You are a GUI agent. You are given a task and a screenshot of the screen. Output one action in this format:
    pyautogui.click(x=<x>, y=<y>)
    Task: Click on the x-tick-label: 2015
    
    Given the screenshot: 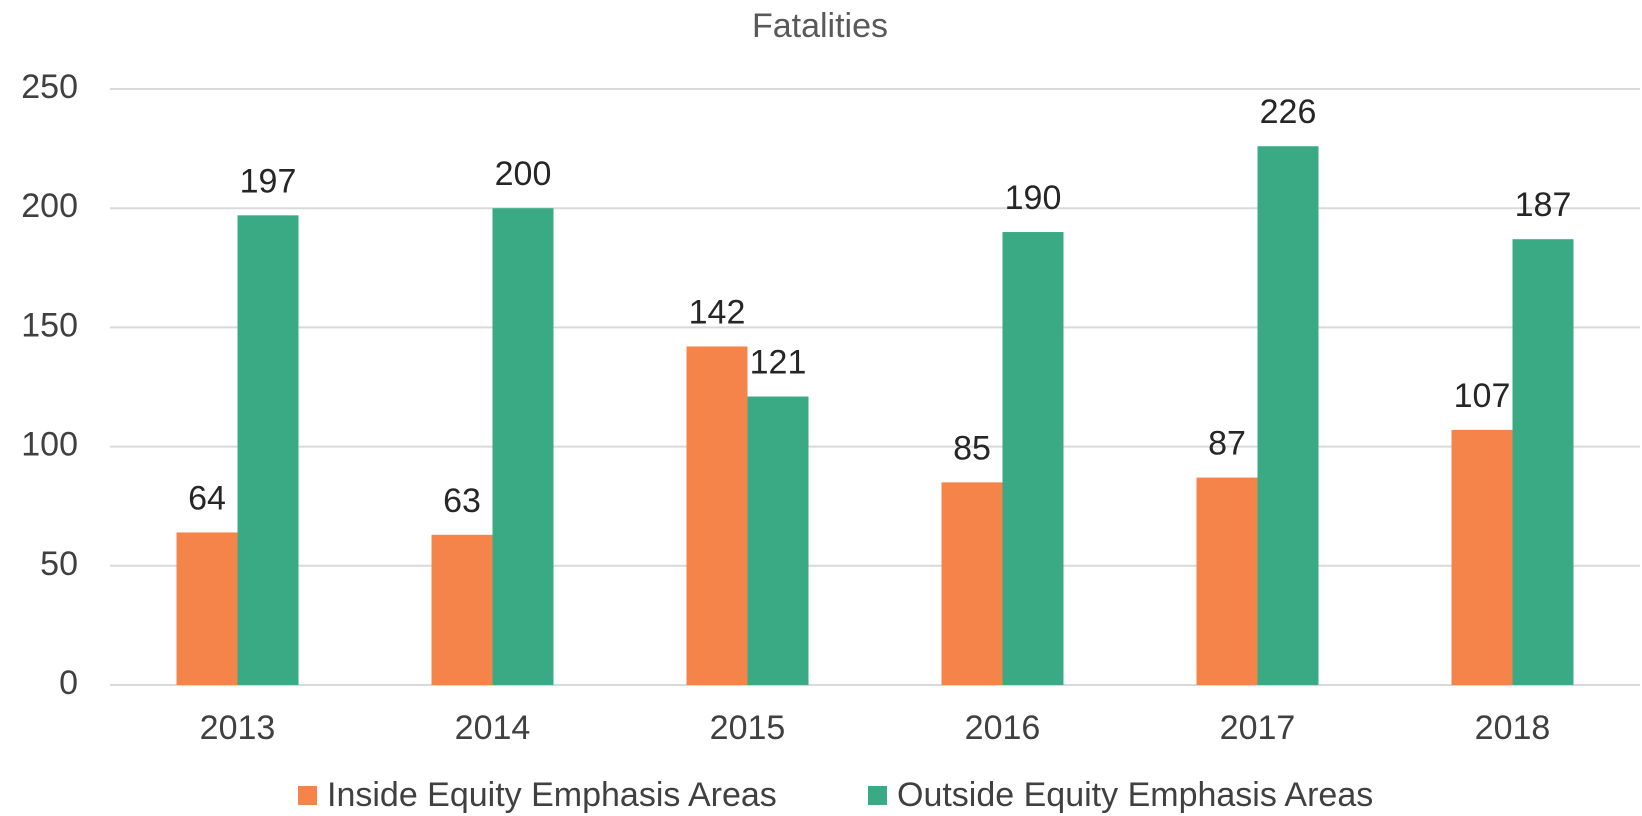 What is the action you would take?
    pyautogui.click(x=748, y=728)
    